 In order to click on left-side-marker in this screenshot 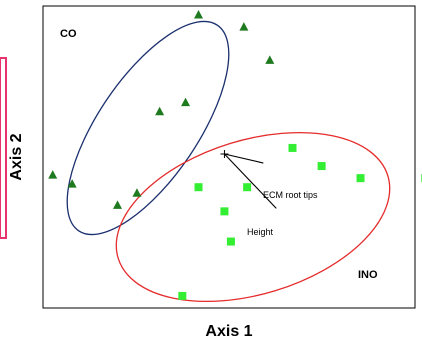, I will do `click(3, 148)`.